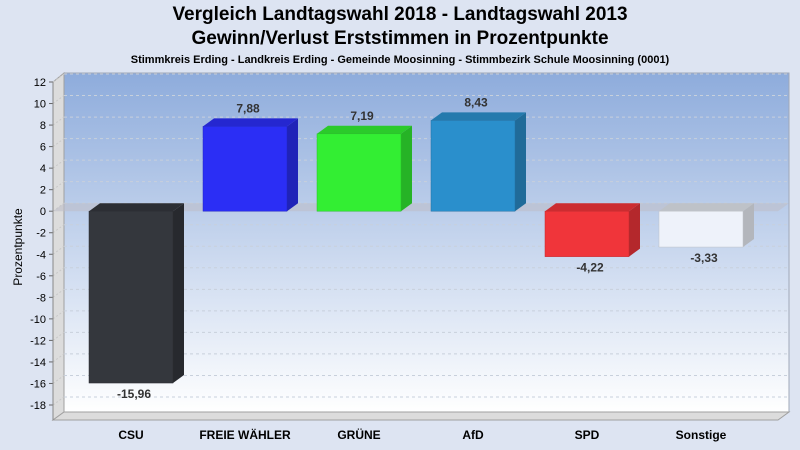 This screenshot has height=450, width=800. I want to click on bar-spd, so click(587, 233).